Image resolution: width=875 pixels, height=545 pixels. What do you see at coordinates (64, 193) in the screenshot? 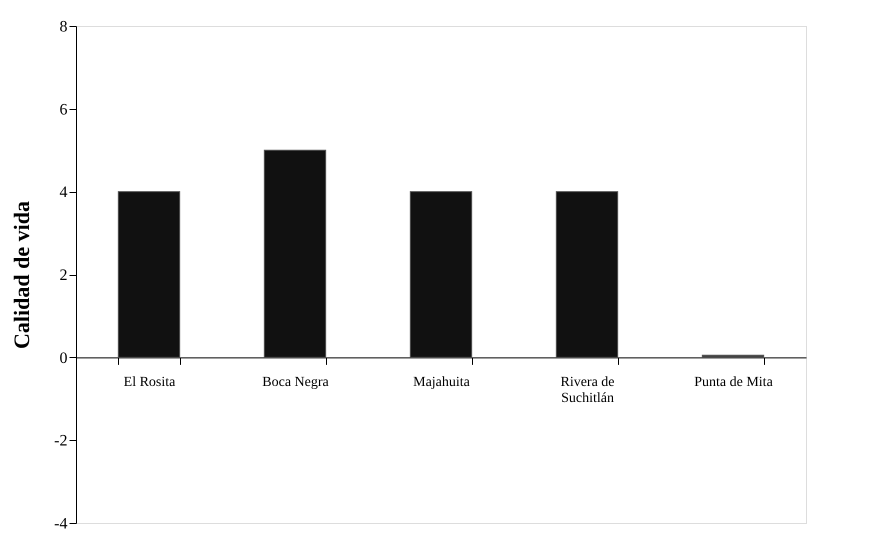
I see `y-tick-label: 4` at bounding box center [64, 193].